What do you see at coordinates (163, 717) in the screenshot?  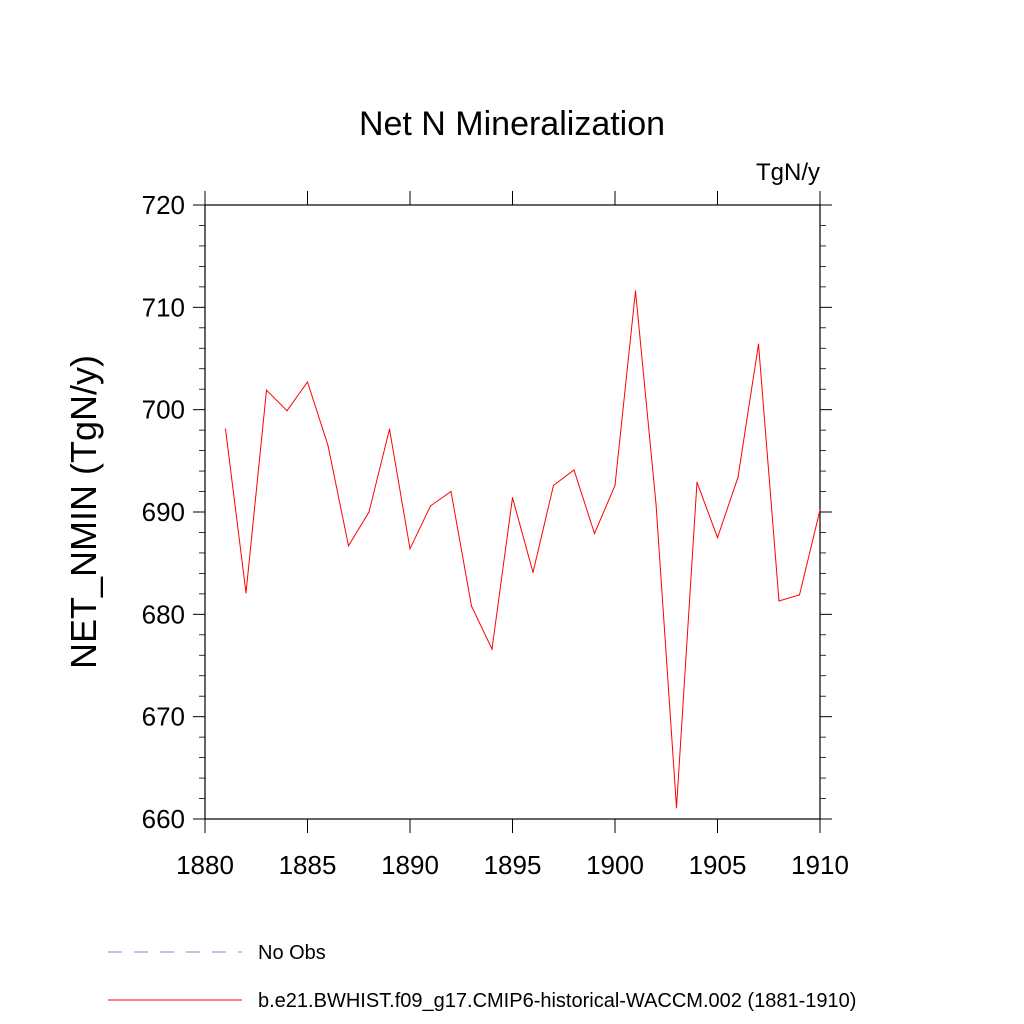 I see `y-tick-label: 670` at bounding box center [163, 717].